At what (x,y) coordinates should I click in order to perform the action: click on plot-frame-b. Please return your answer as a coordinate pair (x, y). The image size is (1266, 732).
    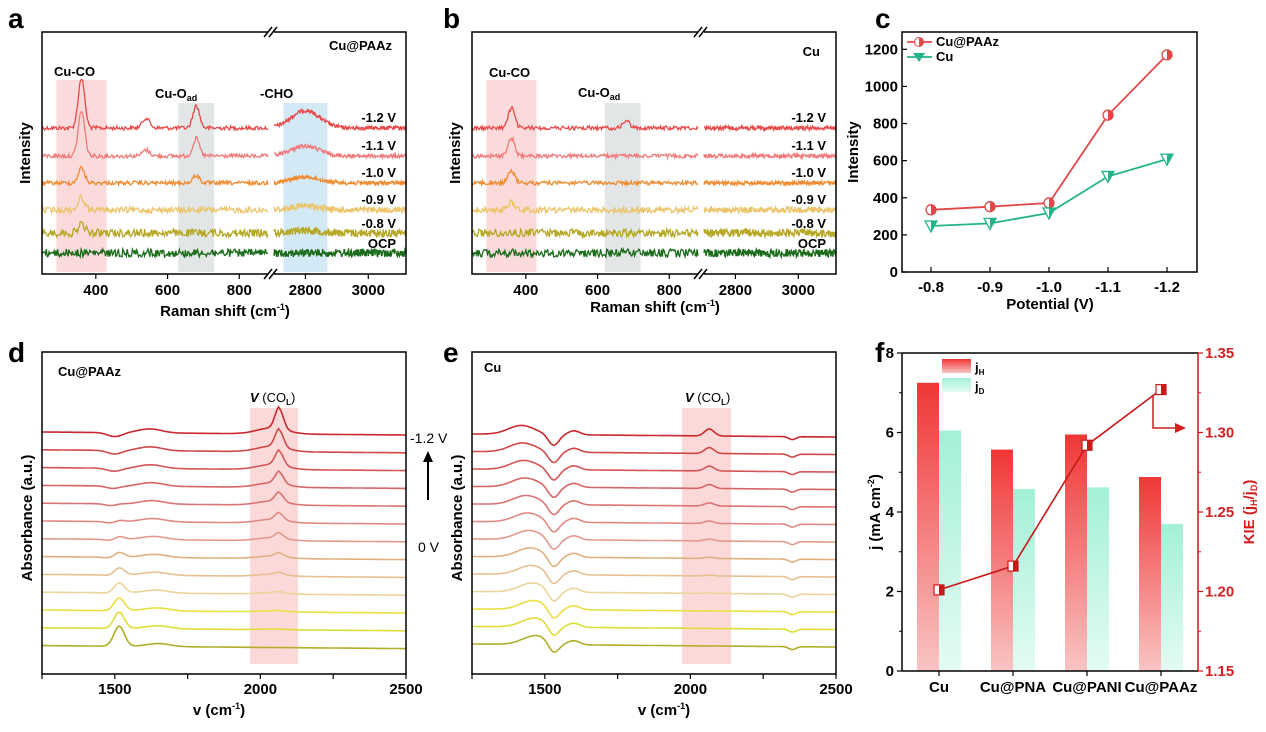
    Looking at the image, I should click on (654, 153).